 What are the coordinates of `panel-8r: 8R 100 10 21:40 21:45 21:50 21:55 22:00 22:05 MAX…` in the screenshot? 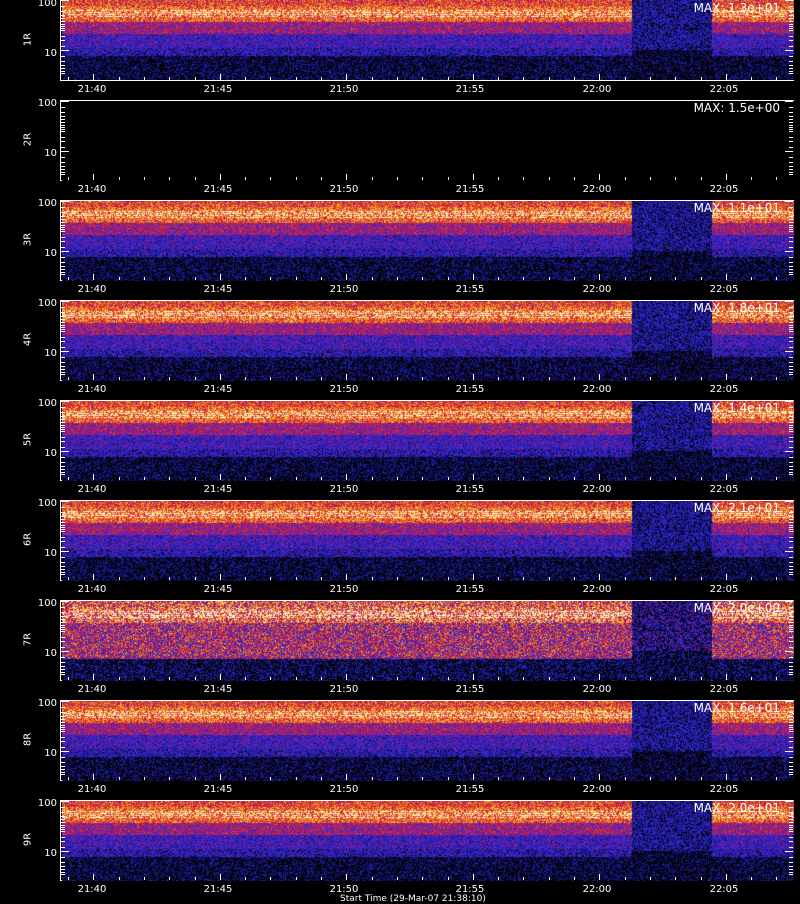 It's located at (400, 749).